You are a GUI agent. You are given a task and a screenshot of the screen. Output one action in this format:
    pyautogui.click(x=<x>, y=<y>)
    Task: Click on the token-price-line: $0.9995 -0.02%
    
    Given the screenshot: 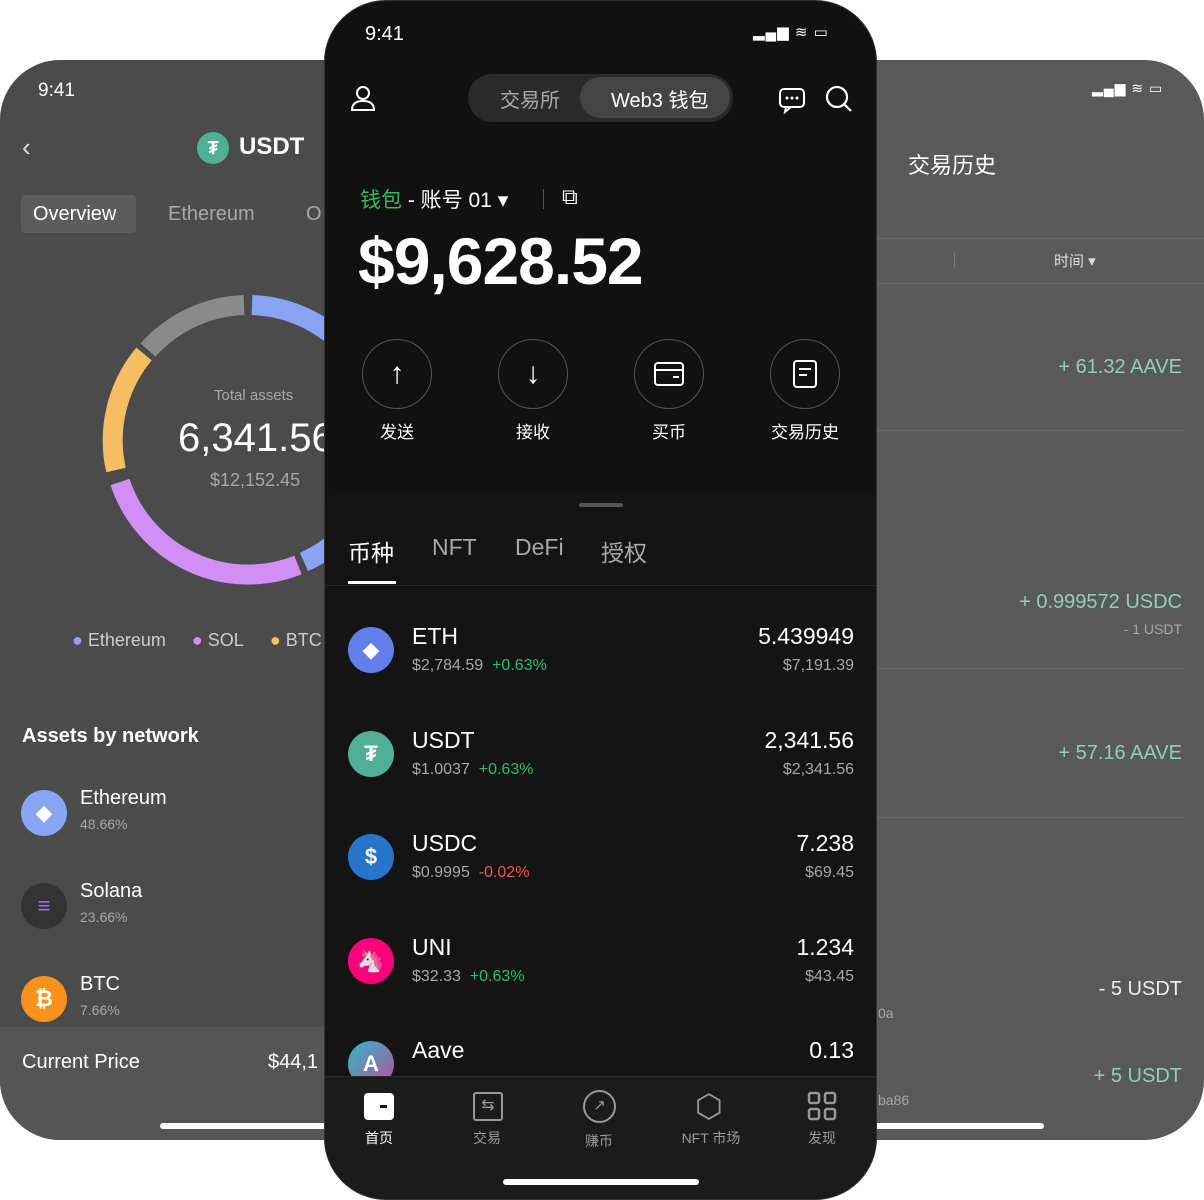 What is the action you would take?
    pyautogui.click(x=470, y=873)
    